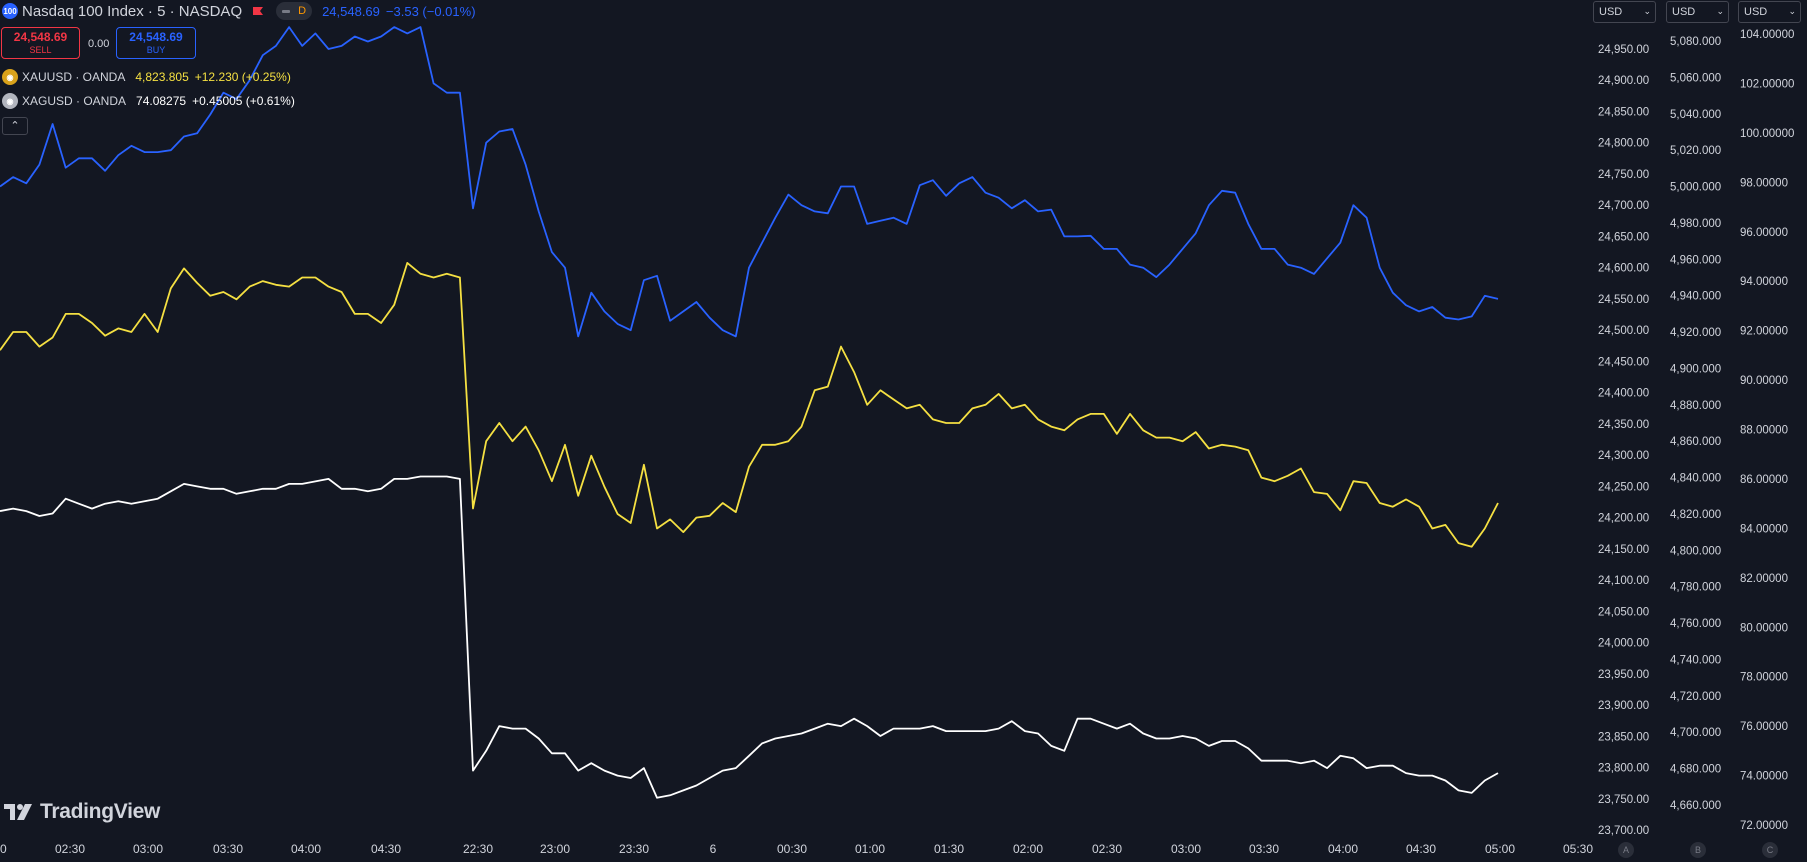  I want to click on time-tick-label: 04:00, so click(306, 849).